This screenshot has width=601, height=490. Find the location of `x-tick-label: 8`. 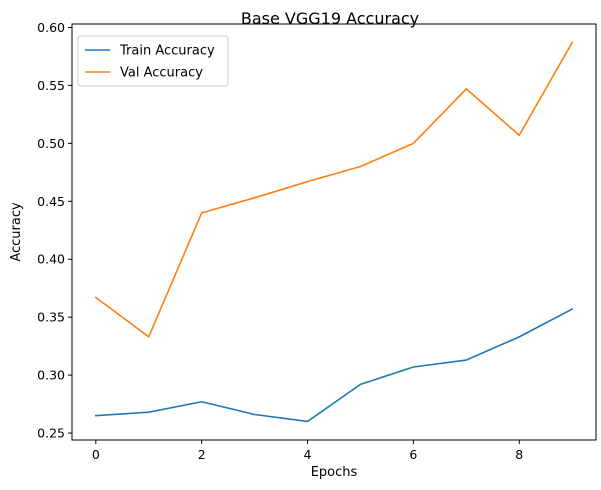

x-tick-label: 8 is located at coordinates (519, 454).